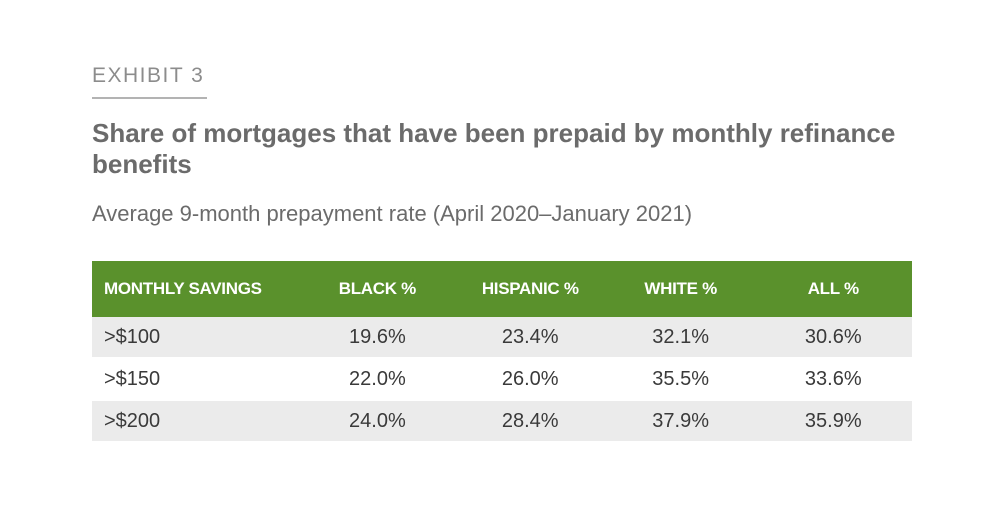  Describe the element at coordinates (377, 337) in the screenshot. I see `table-cell: 19.6%` at that location.